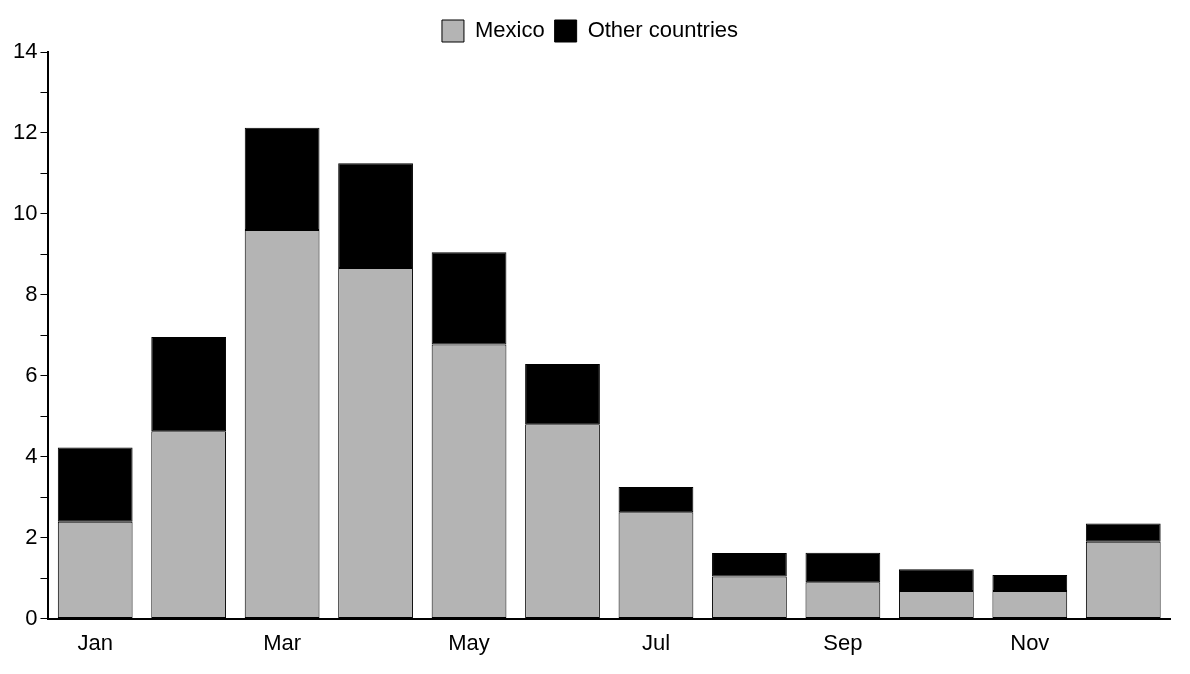  What do you see at coordinates (31, 536) in the screenshot?
I see `y-tick-label: 2` at bounding box center [31, 536].